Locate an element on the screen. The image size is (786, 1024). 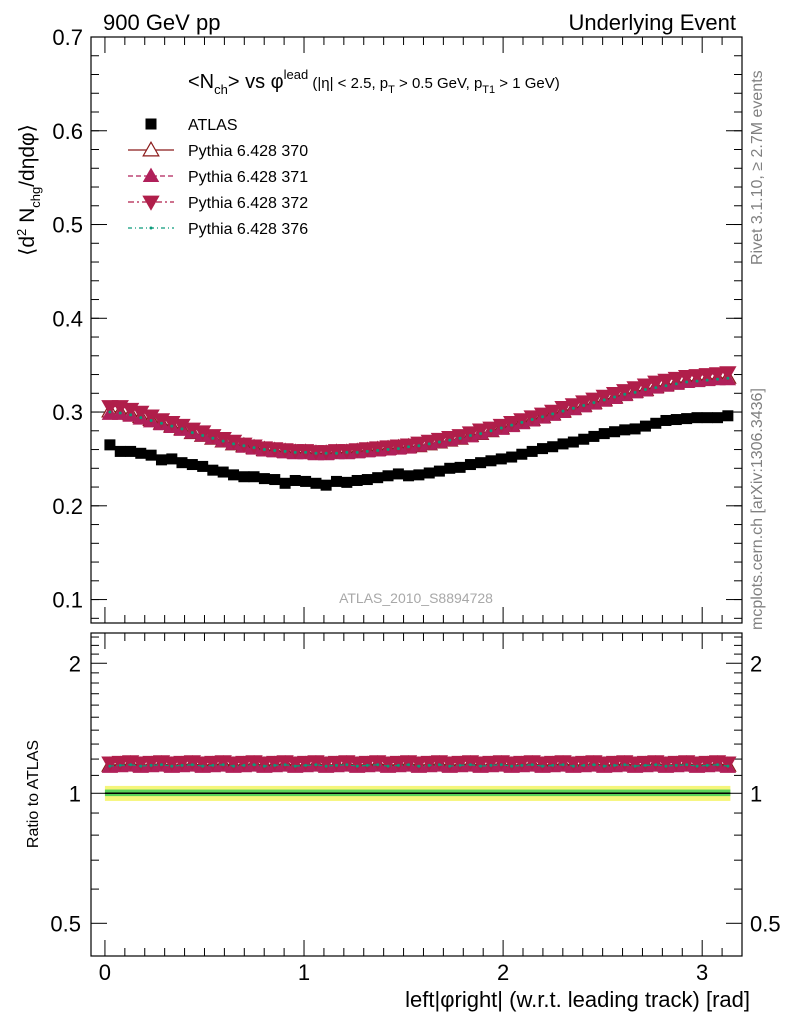
legend-label-atlas: ATLAS is located at coordinates (213, 125).